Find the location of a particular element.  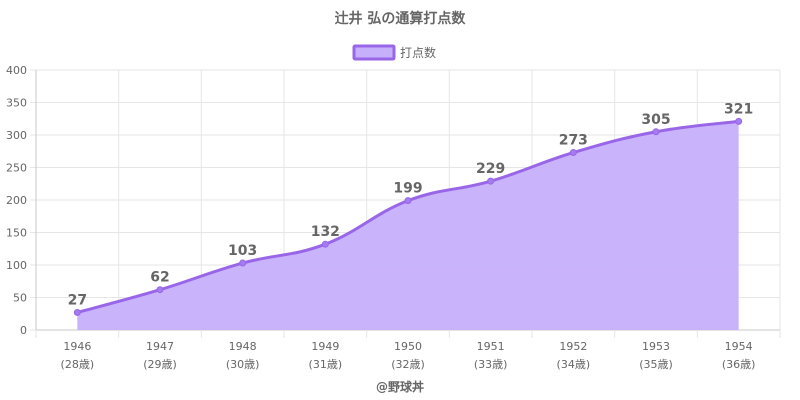

data-label: 199 is located at coordinates (407, 189).